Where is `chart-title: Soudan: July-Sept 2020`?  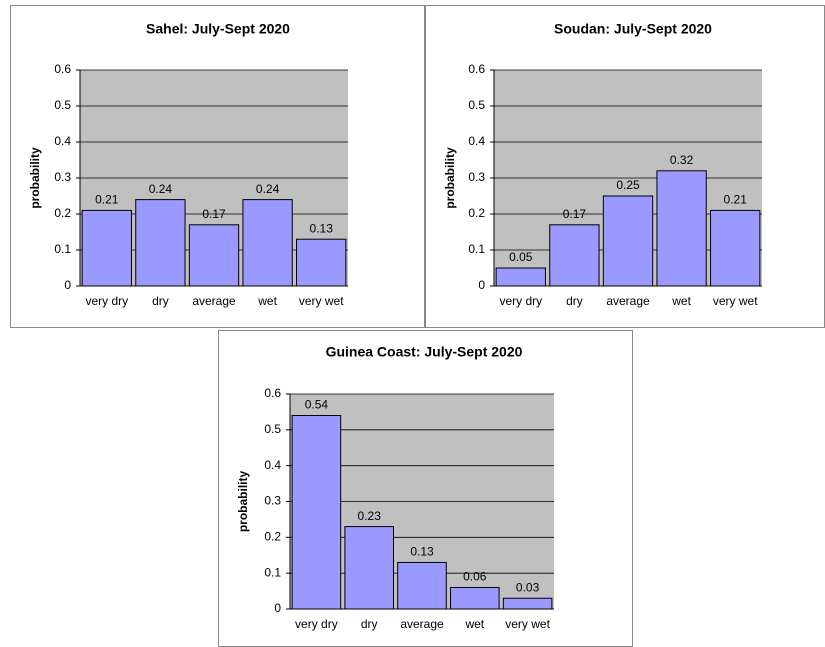 chart-title: Soudan: July-Sept 2020 is located at coordinates (633, 29).